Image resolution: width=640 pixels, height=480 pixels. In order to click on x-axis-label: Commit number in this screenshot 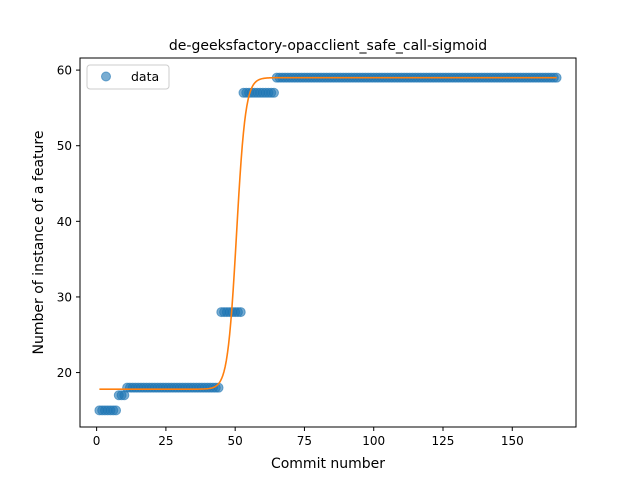, I will do `click(328, 464)`.